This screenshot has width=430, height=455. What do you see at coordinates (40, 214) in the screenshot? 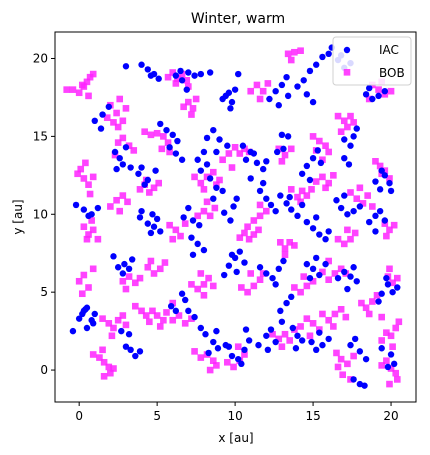
I see `y-tick-label: 10` at bounding box center [40, 214].